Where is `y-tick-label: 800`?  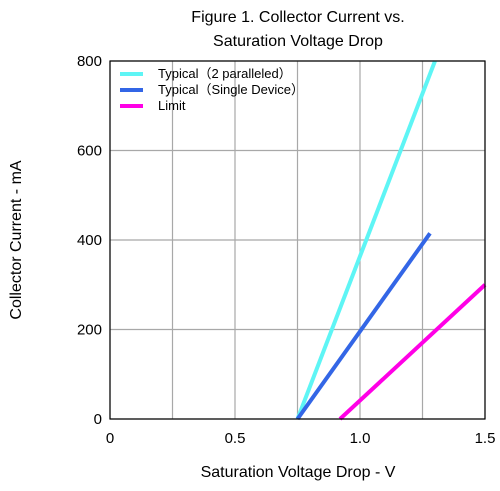 y-tick-label: 800 is located at coordinates (89, 61).